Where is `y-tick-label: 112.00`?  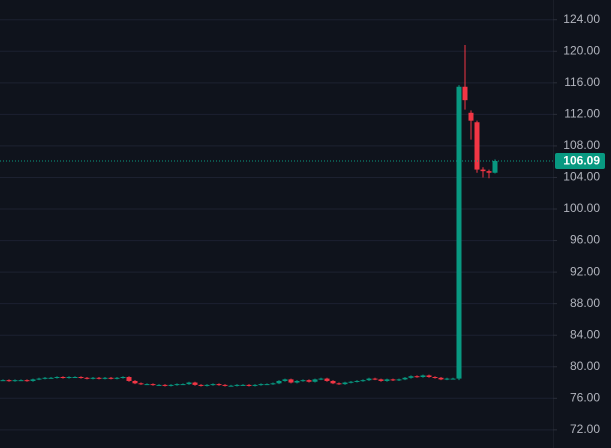 y-tick-label: 112.00 is located at coordinates (582, 114).